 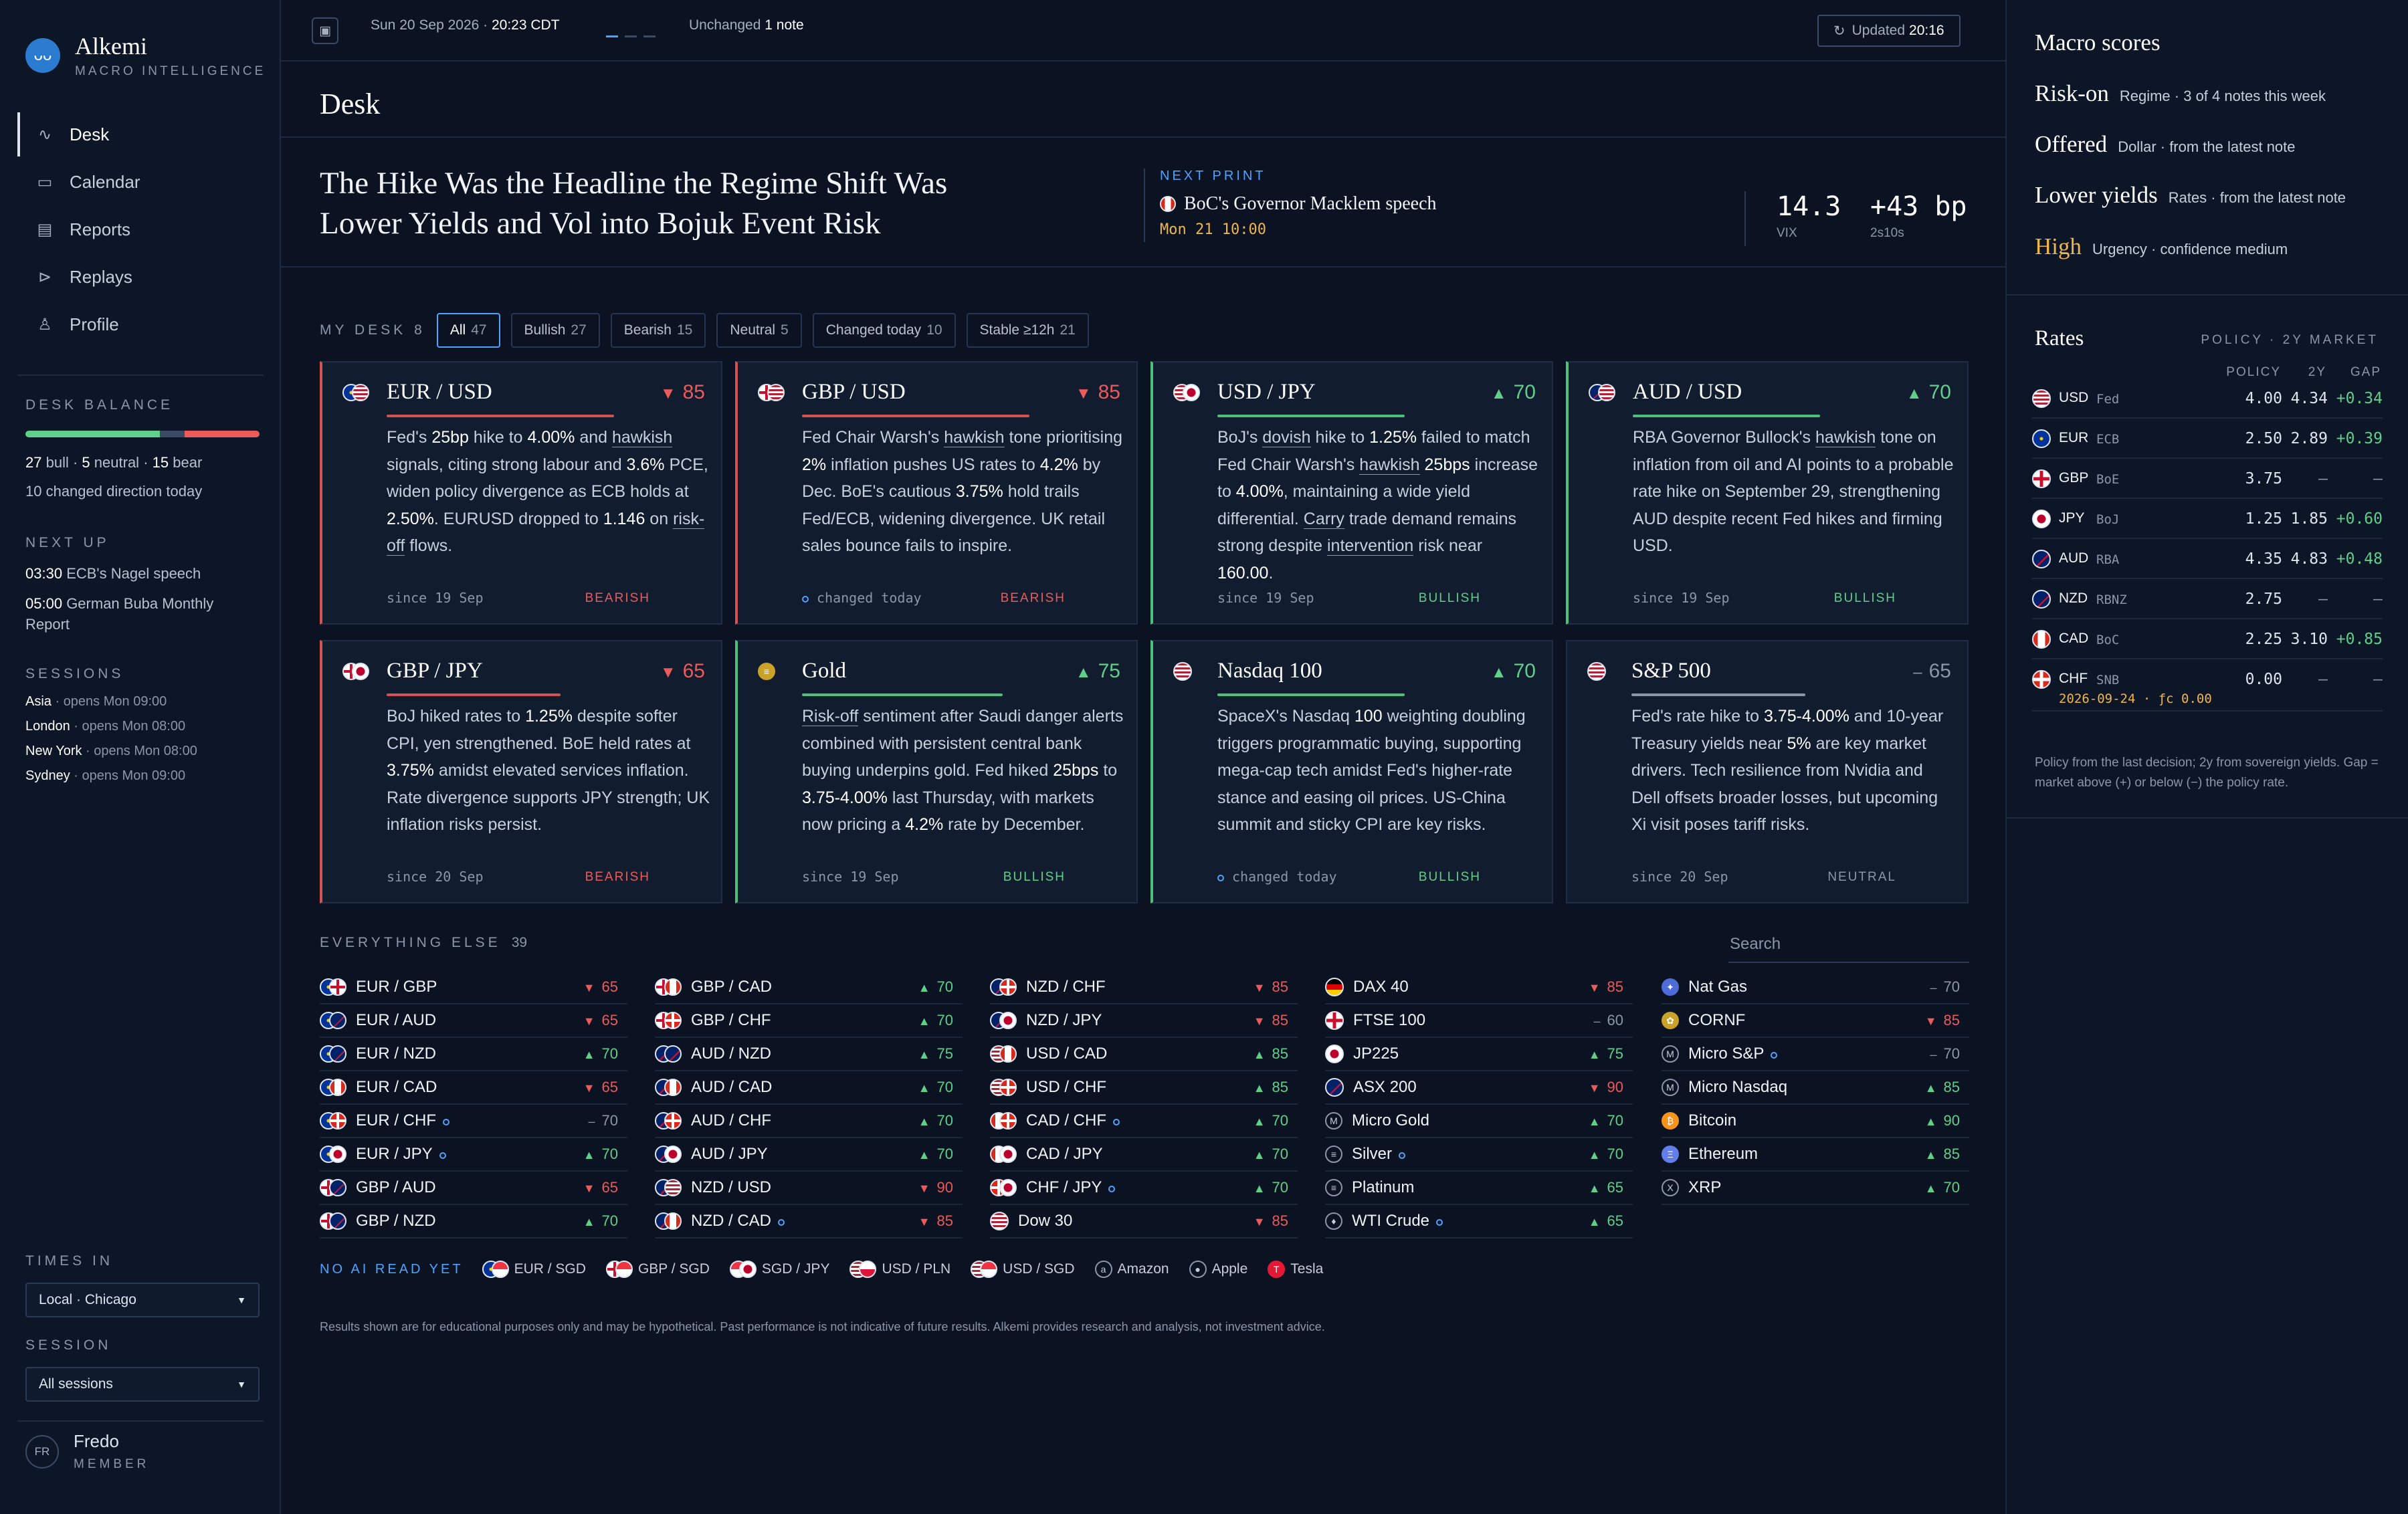 What do you see at coordinates (141, 229) in the screenshot?
I see `sidebar-item-reports: ▤ Reports` at bounding box center [141, 229].